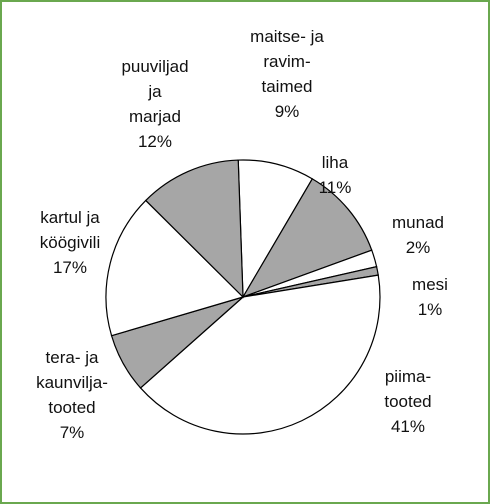 The width and height of the screenshot is (490, 504). Describe the element at coordinates (430, 297) in the screenshot. I see `slice-label: mesi 1%` at that location.